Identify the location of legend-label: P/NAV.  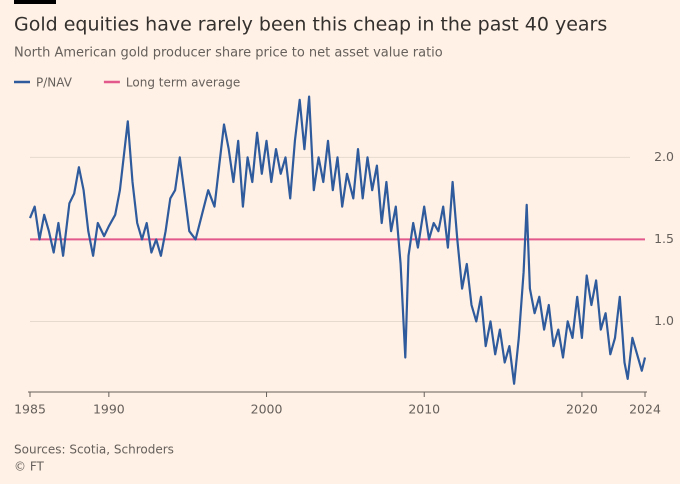
(54, 83).